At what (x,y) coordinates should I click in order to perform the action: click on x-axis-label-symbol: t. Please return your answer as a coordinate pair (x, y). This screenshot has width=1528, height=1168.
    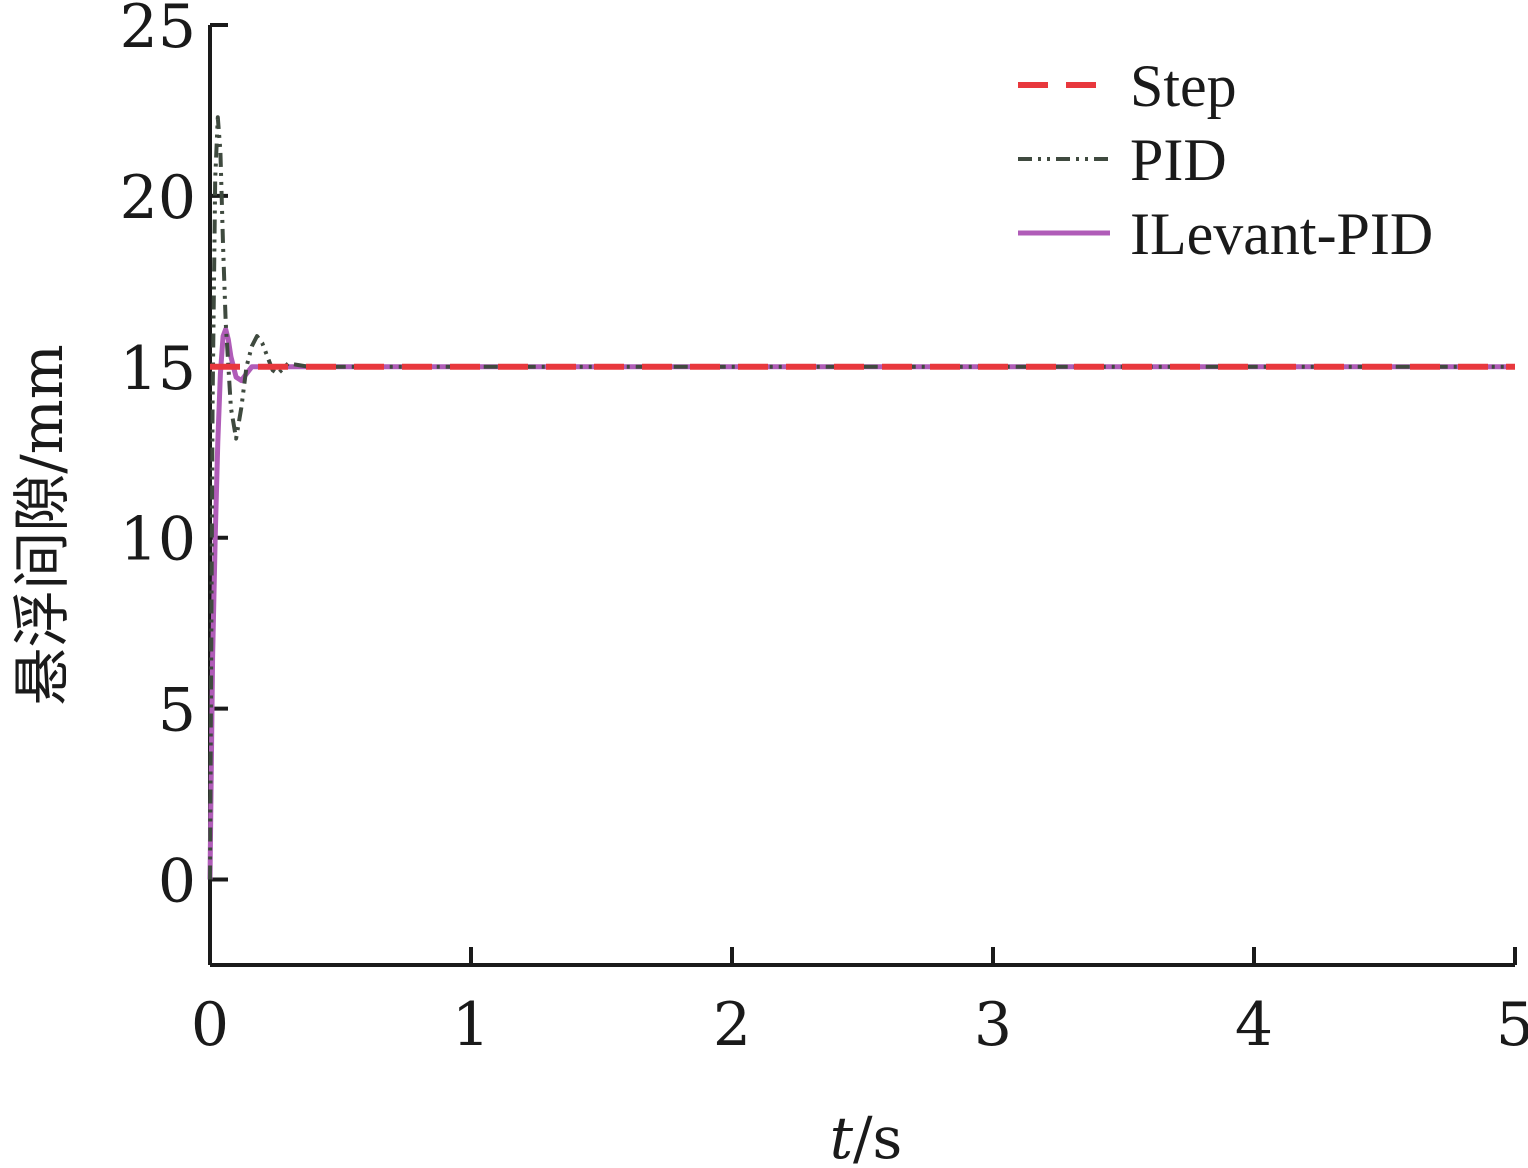
    Looking at the image, I should click on (842, 1136).